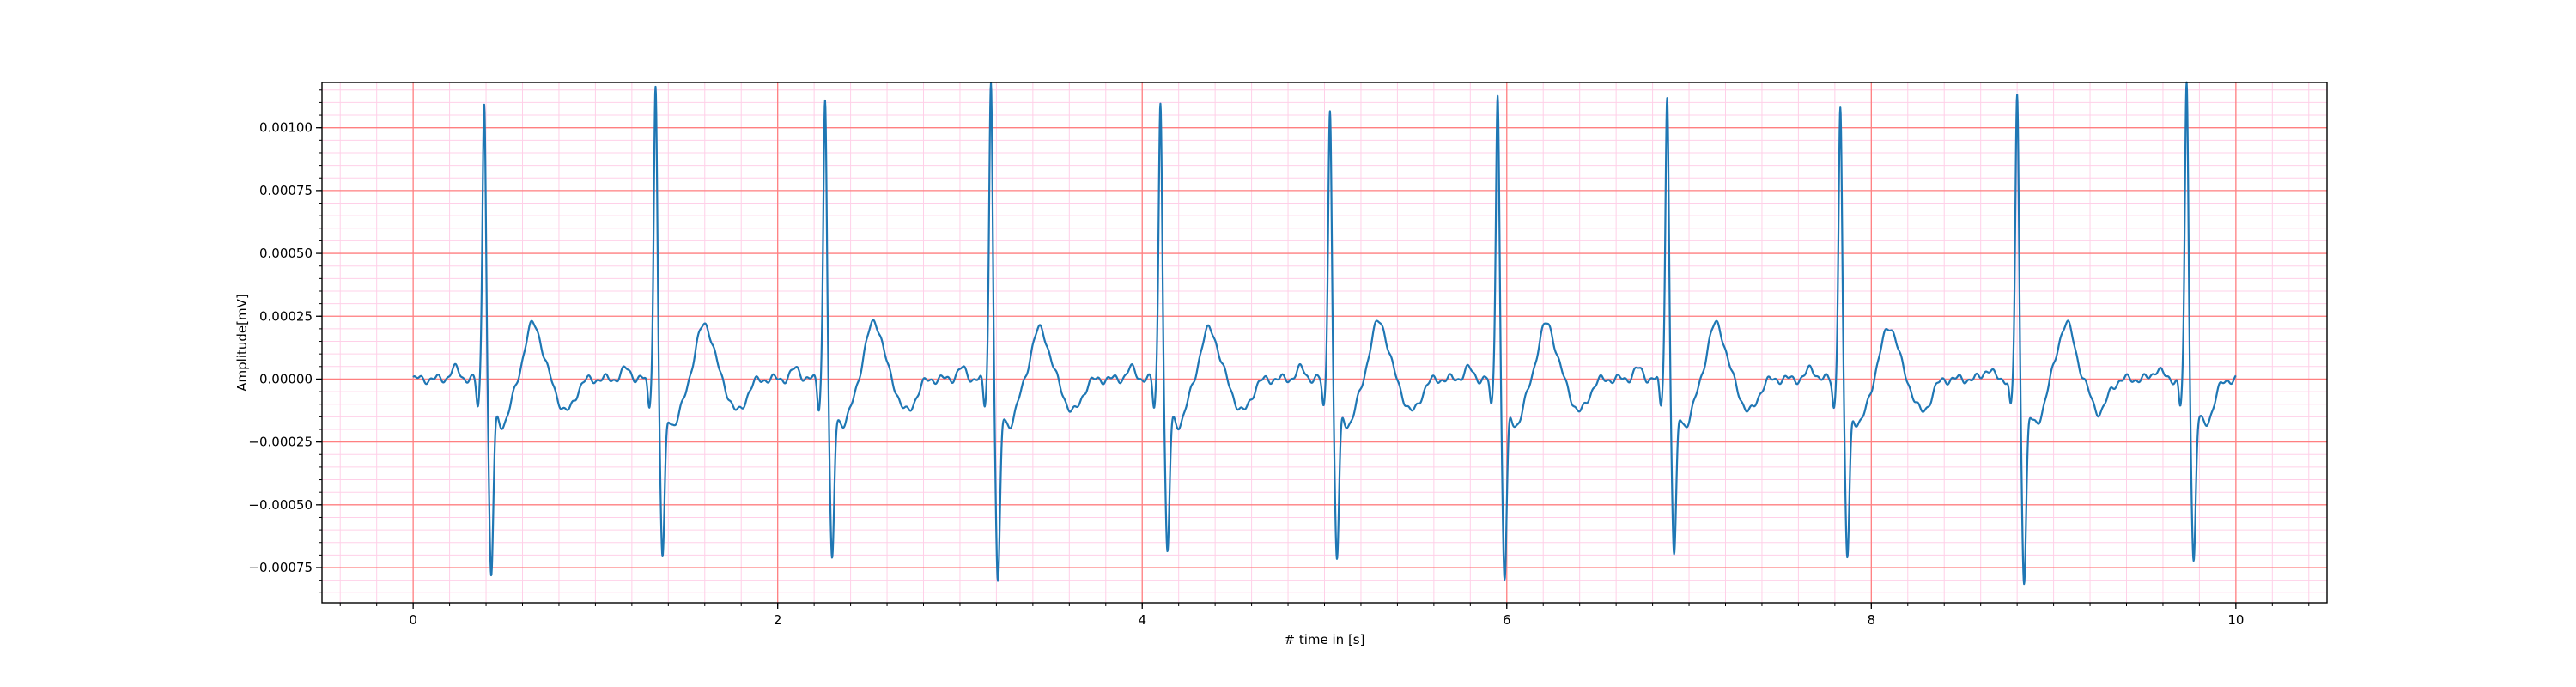 The width and height of the screenshot is (2576, 687). Describe the element at coordinates (242, 342) in the screenshot. I see `y-axis-label: Amplitude[mV]` at that location.